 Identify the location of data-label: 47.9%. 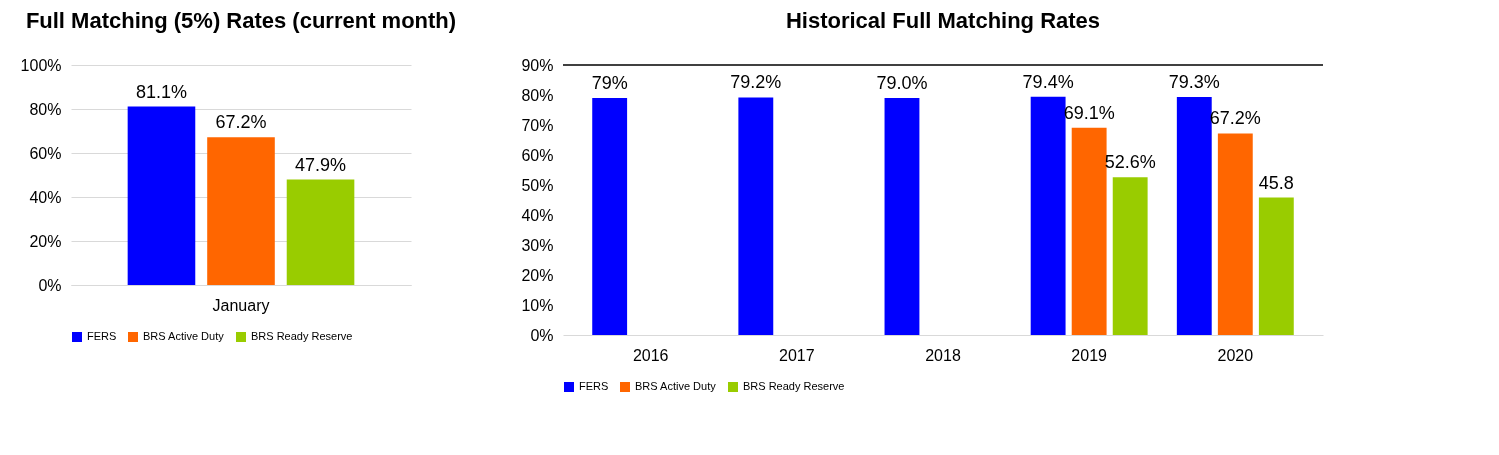
(321, 164).